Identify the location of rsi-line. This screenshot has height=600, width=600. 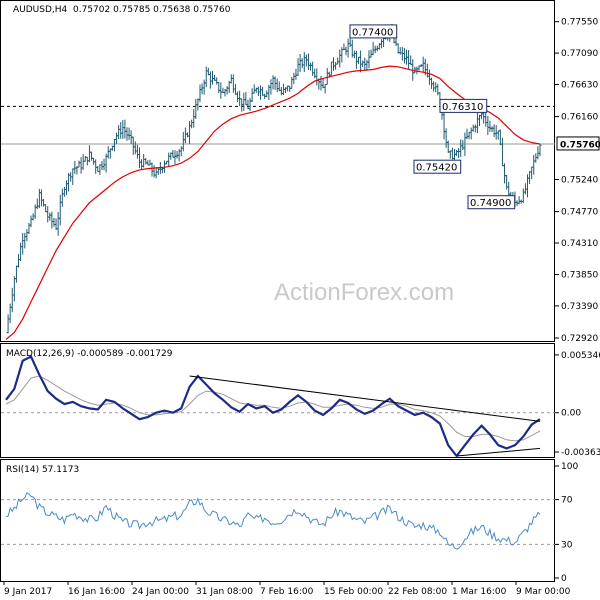
(273, 521).